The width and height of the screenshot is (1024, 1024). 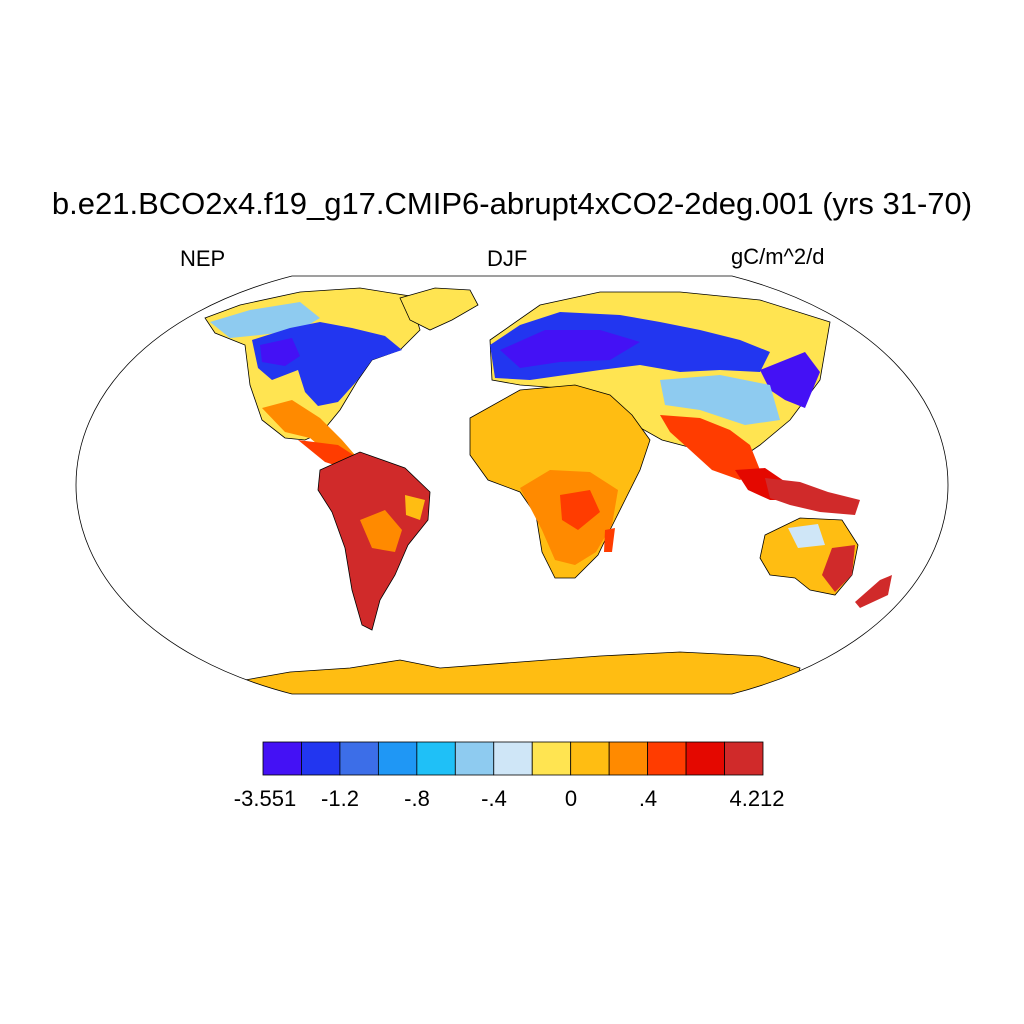 I want to click on units-label: gC/m^2/d, so click(x=778, y=256).